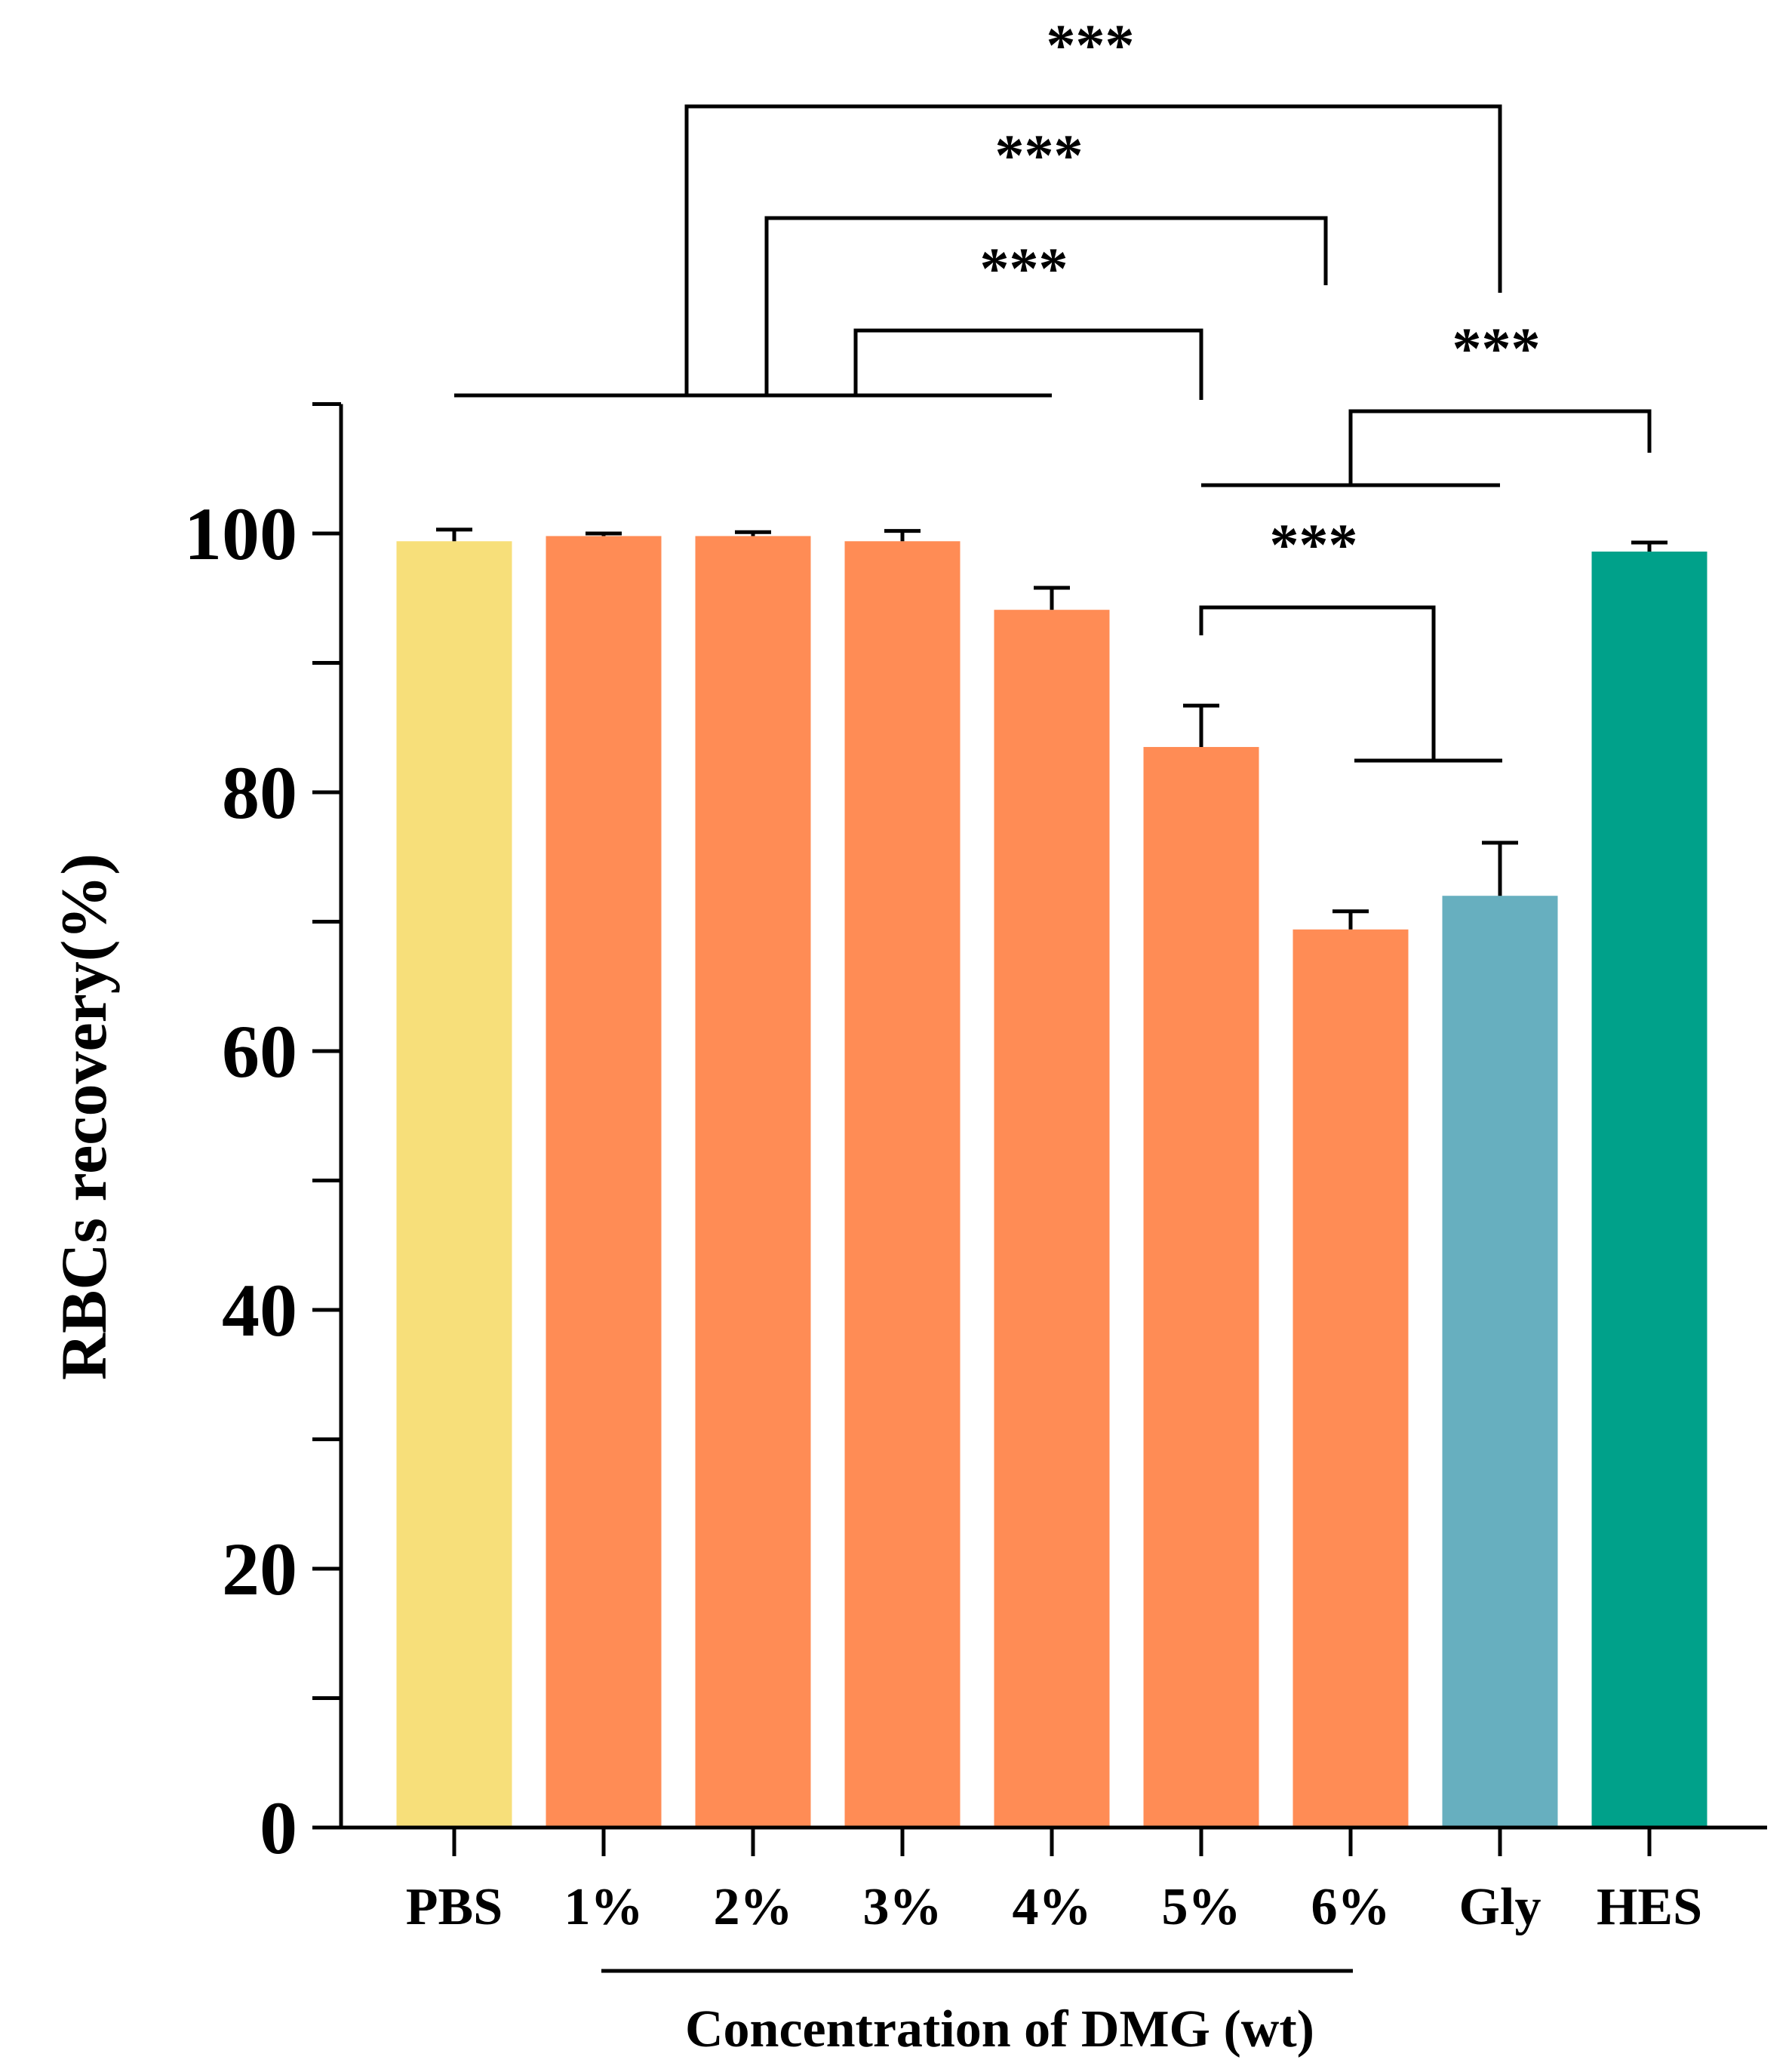 This screenshot has height=2072, width=1792. I want to click on x-tick-label: Gly, so click(1500, 1907).